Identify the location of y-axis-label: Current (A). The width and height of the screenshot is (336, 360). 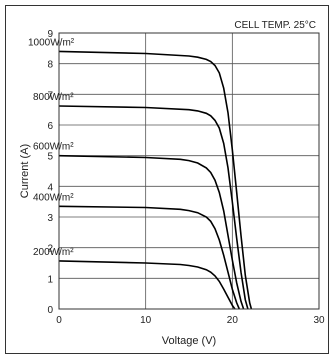
(25, 171).